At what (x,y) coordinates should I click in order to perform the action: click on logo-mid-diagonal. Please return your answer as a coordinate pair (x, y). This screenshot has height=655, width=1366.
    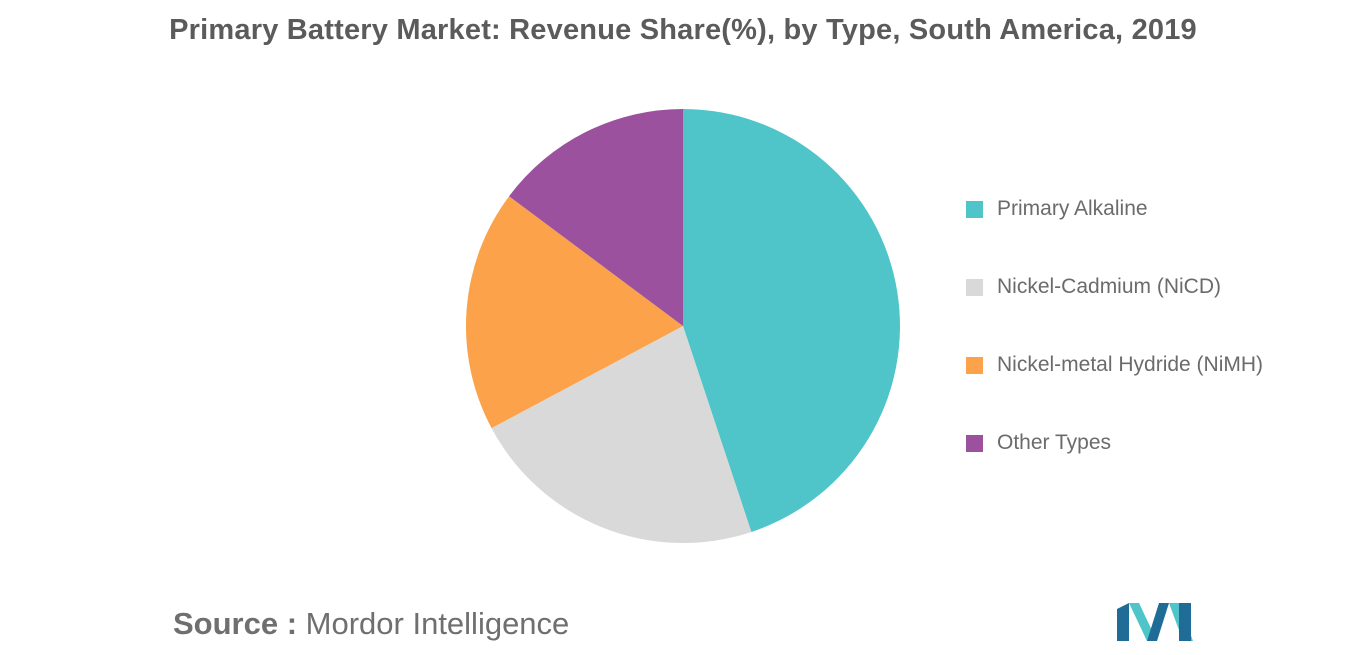
    Looking at the image, I should click on (1158, 622).